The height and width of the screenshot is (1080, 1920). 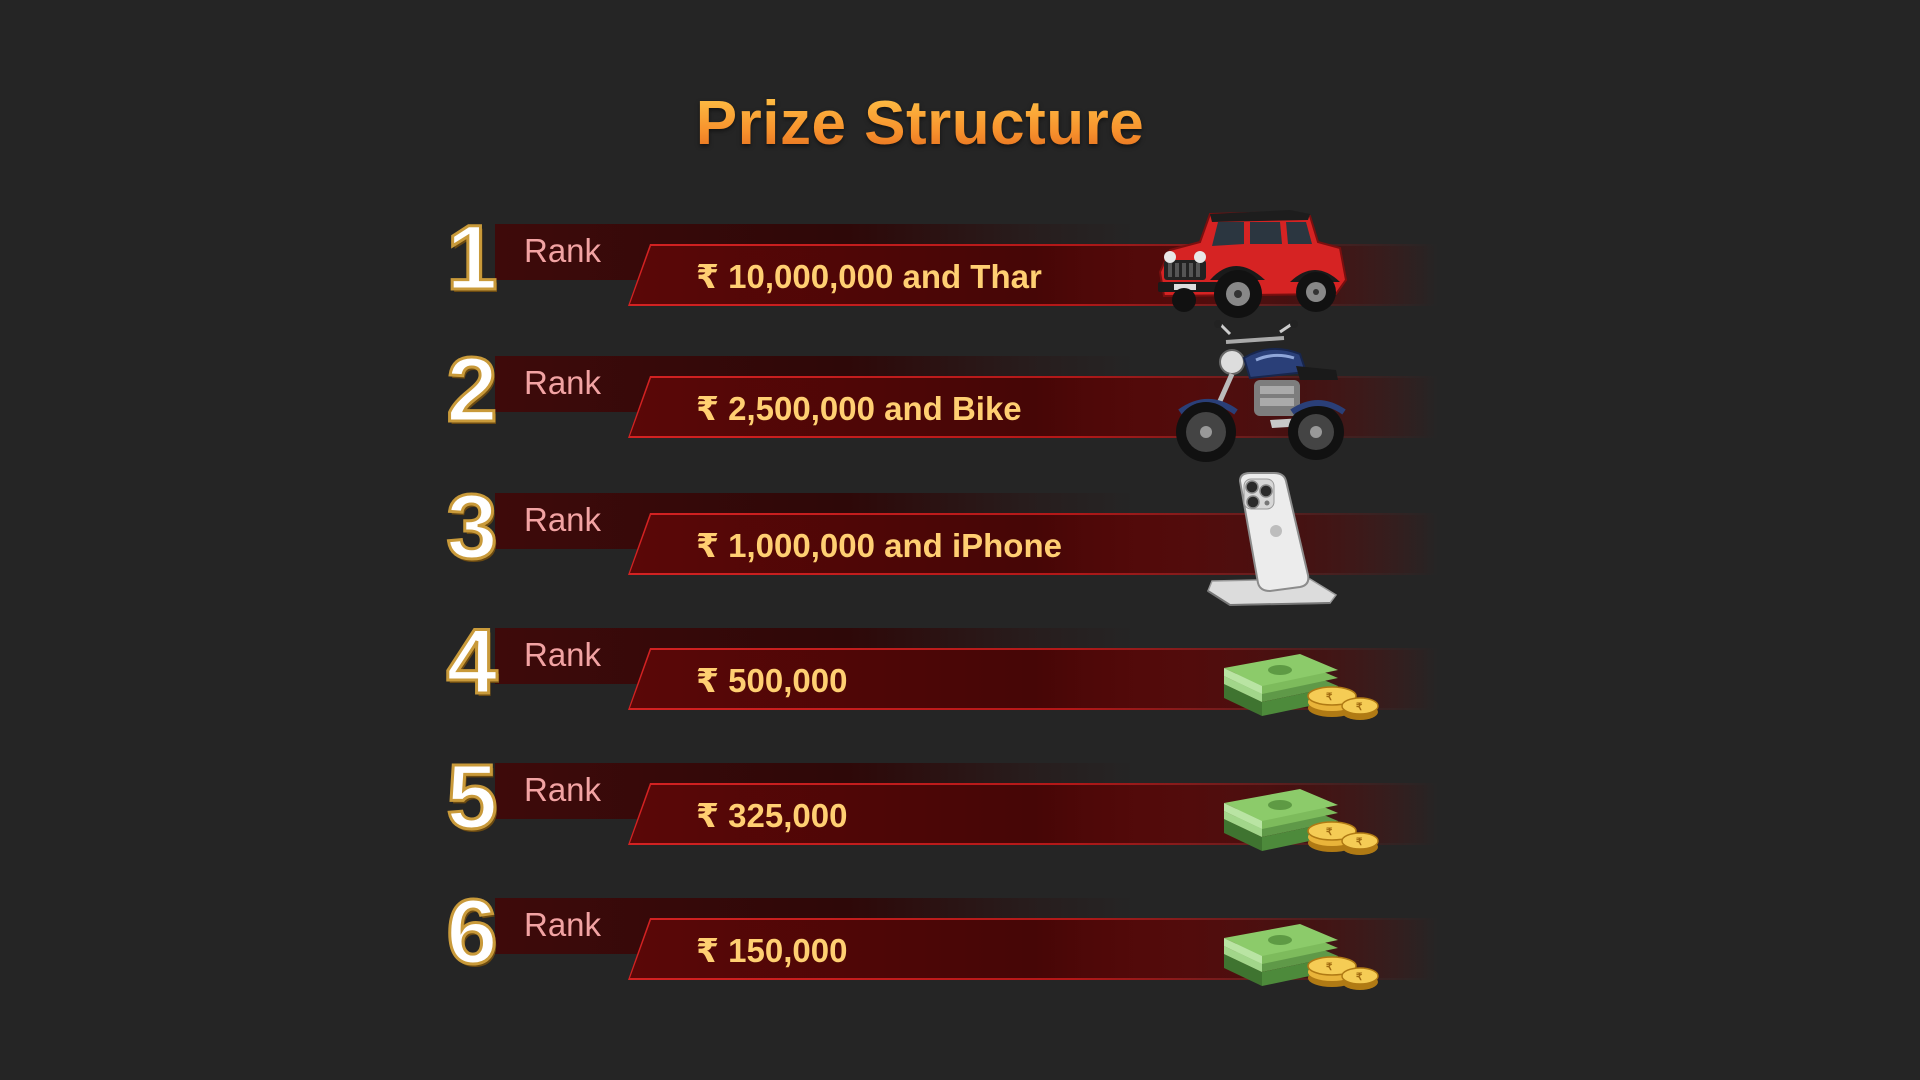 I want to click on rank-row-2: 2 Rank ₹ 2,500,000 and Bike, so click(x=940, y=391).